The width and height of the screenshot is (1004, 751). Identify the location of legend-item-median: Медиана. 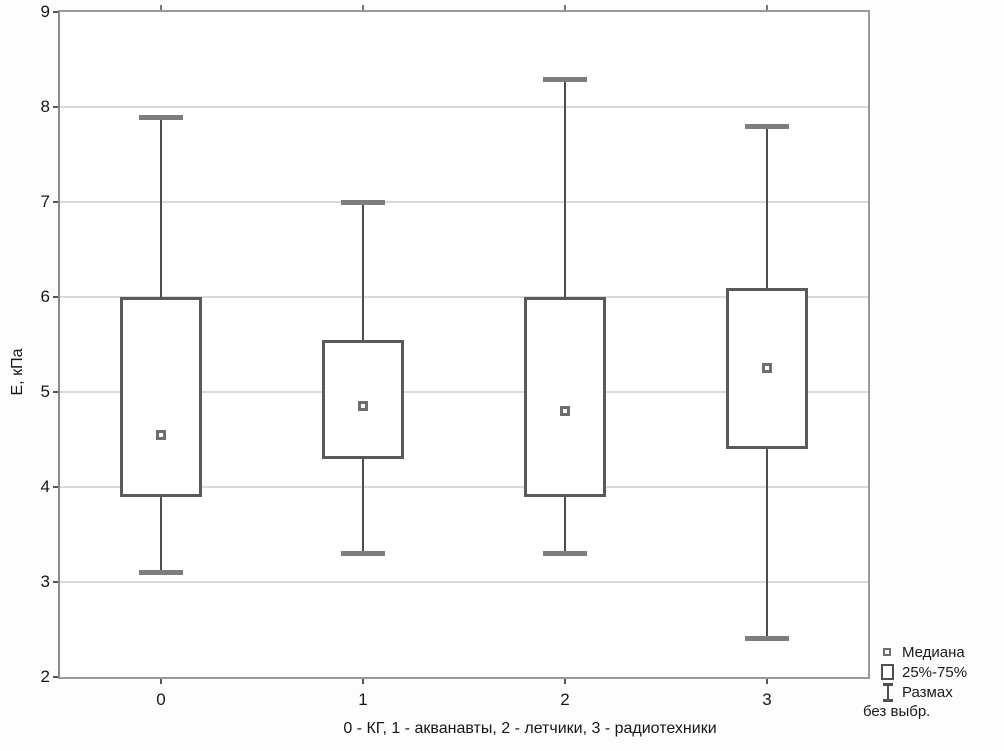
(933, 652).